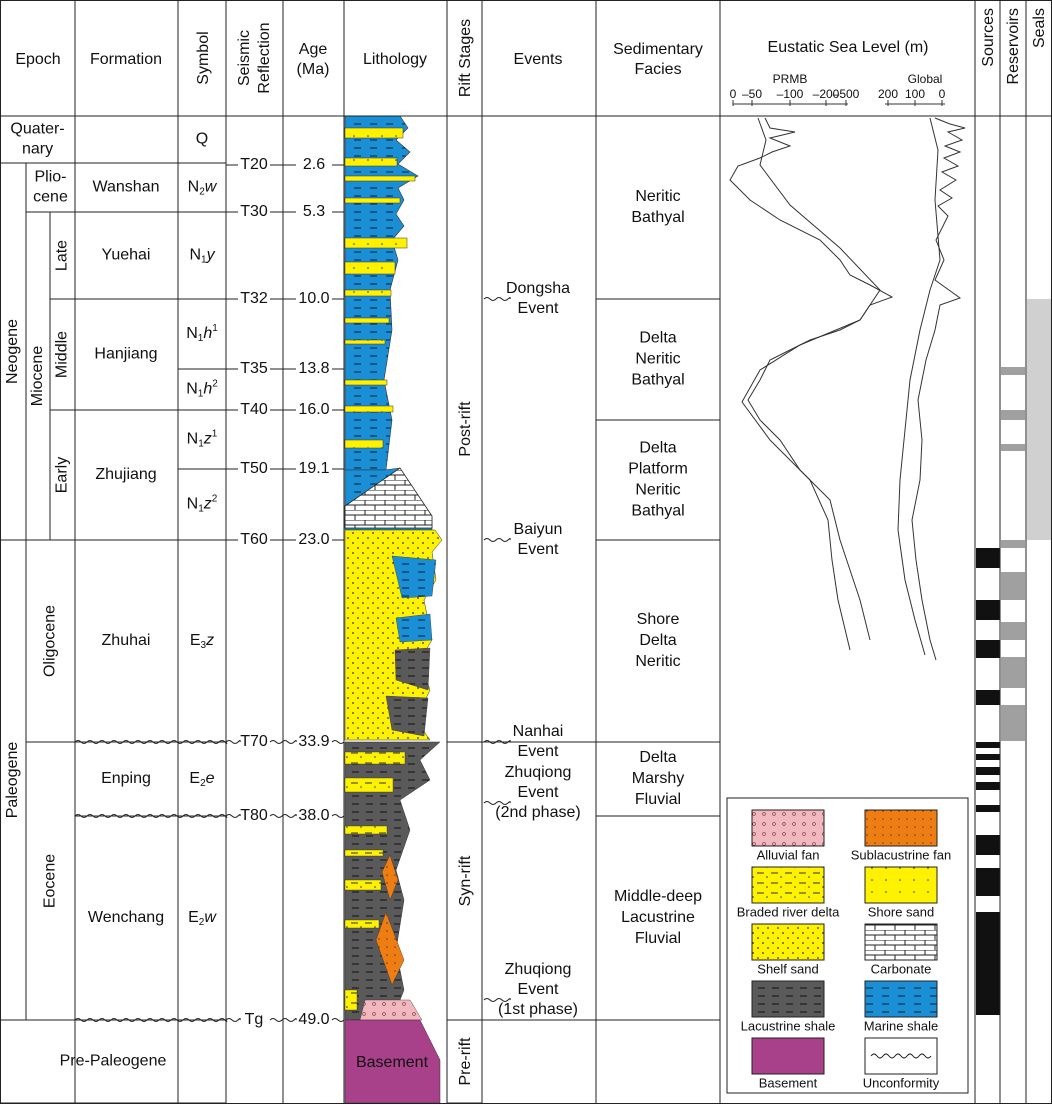 The height and width of the screenshot is (1105, 1052). What do you see at coordinates (790, 94) in the screenshot?
I see `prmb-tick: –100` at bounding box center [790, 94].